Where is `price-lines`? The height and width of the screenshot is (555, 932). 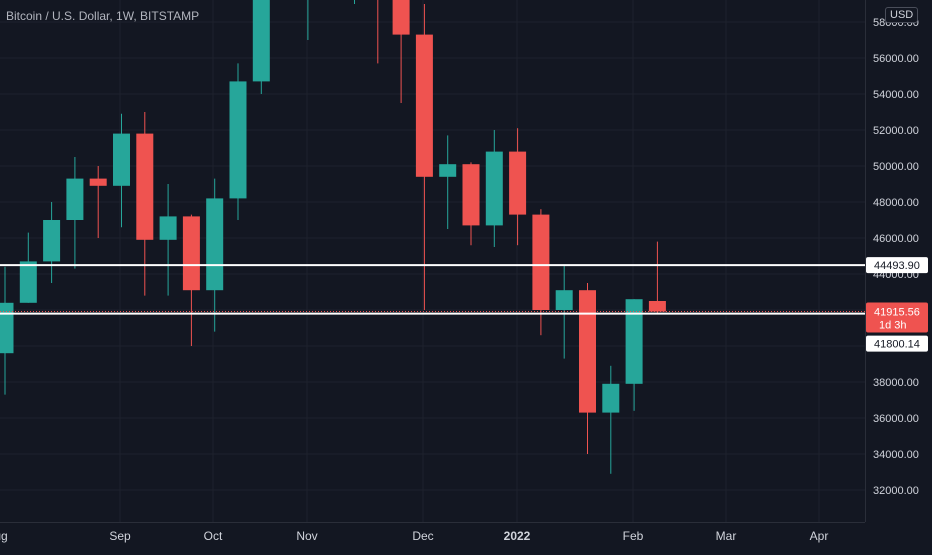
price-lines is located at coordinates (432, 289).